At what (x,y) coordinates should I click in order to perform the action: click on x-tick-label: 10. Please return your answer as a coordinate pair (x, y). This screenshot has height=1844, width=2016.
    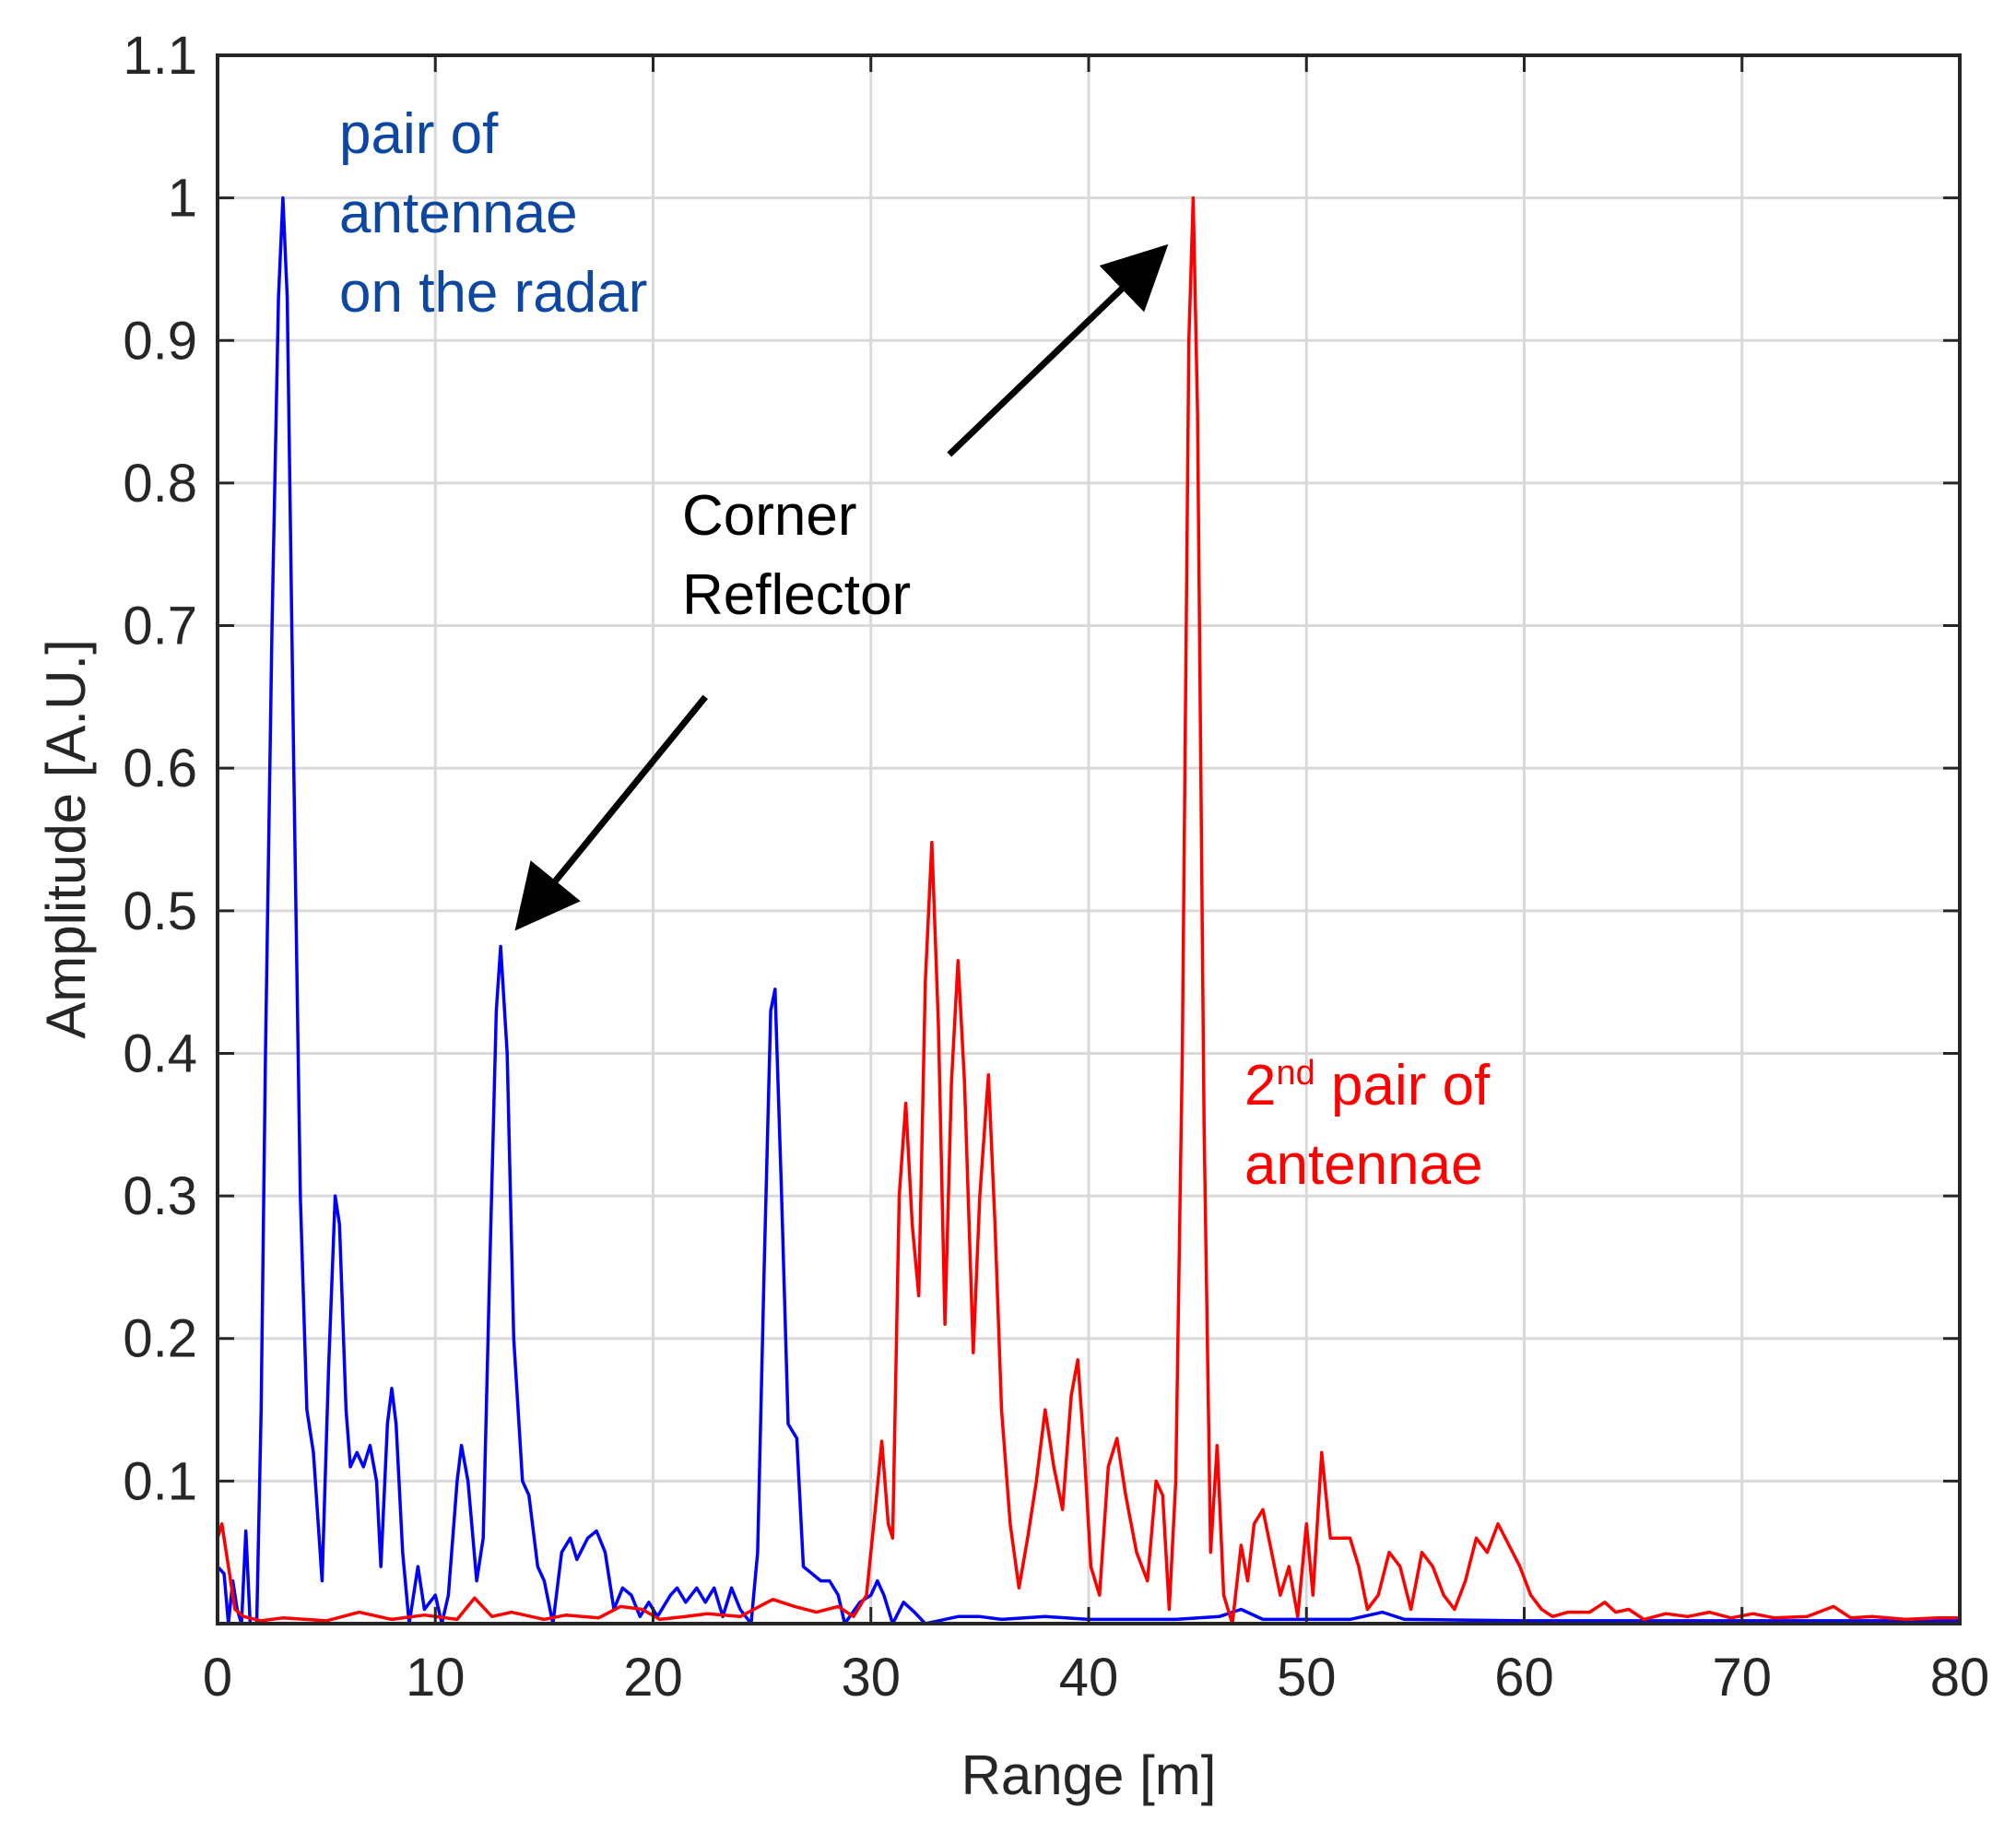
    Looking at the image, I should click on (436, 1678).